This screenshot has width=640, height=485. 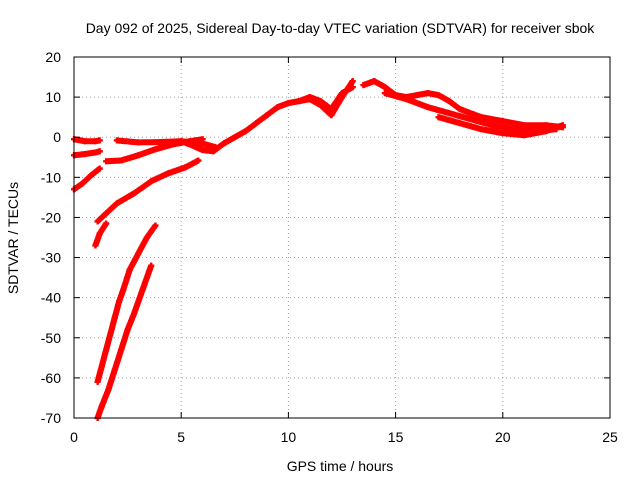 I want to click on series-arc-c, so click(x=87, y=179).